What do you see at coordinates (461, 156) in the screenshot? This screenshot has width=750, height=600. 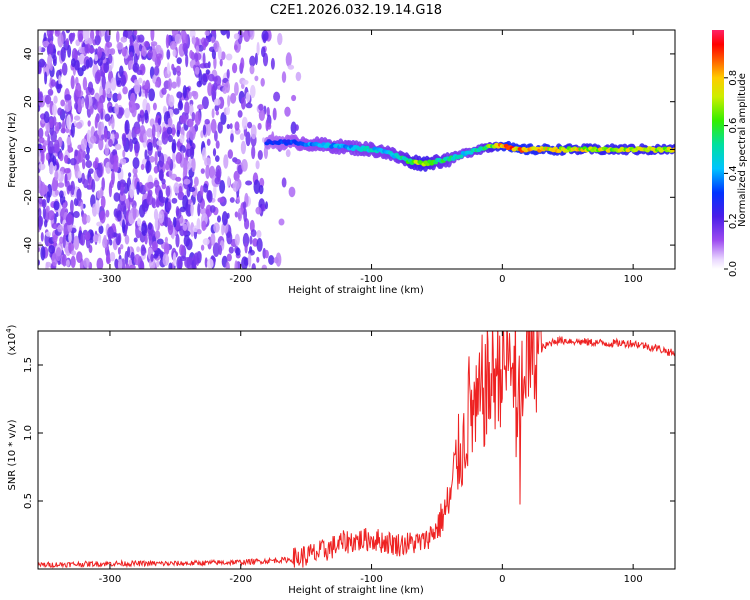 I see `ridge-cell` at bounding box center [461, 156].